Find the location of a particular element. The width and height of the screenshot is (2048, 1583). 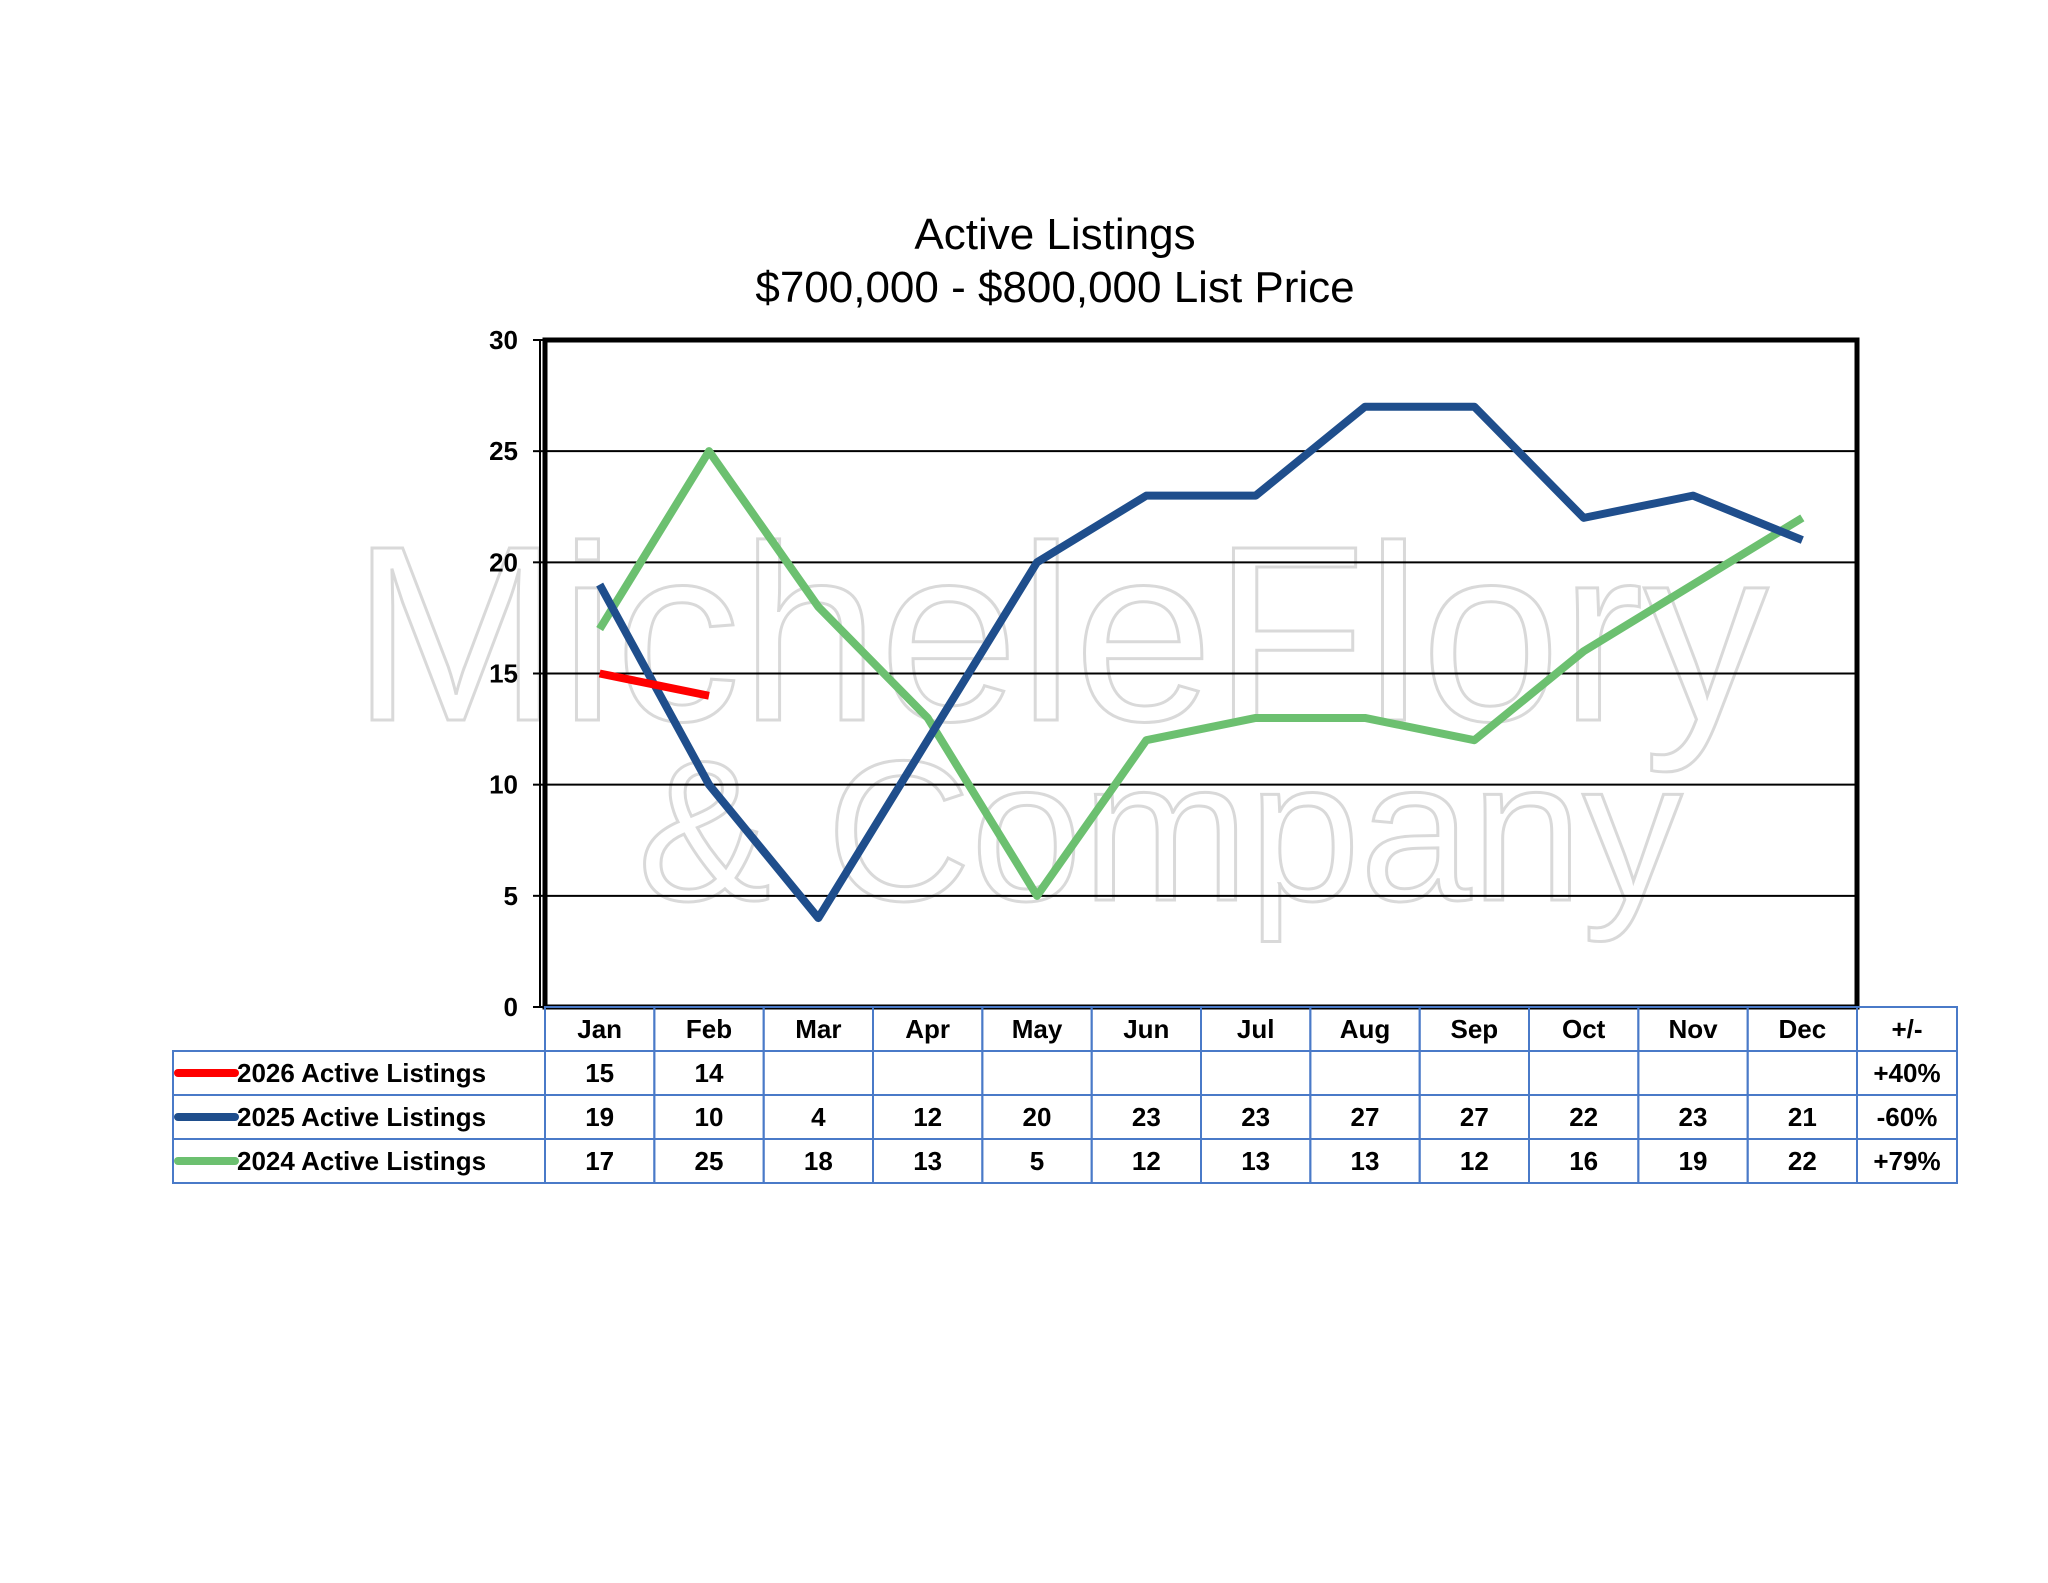

y-tick-label: 25 is located at coordinates (503, 451).